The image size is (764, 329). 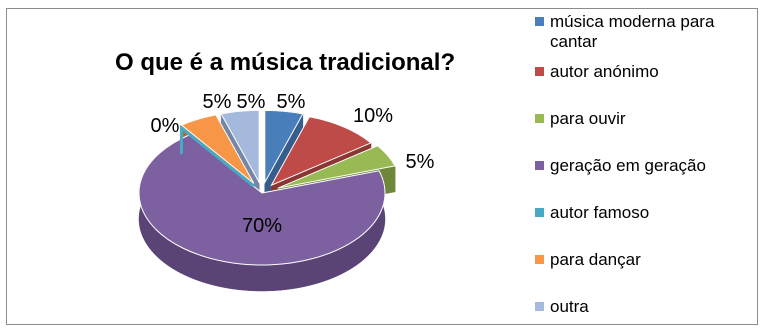 I want to click on legend-item: para dançar, so click(x=647, y=260).